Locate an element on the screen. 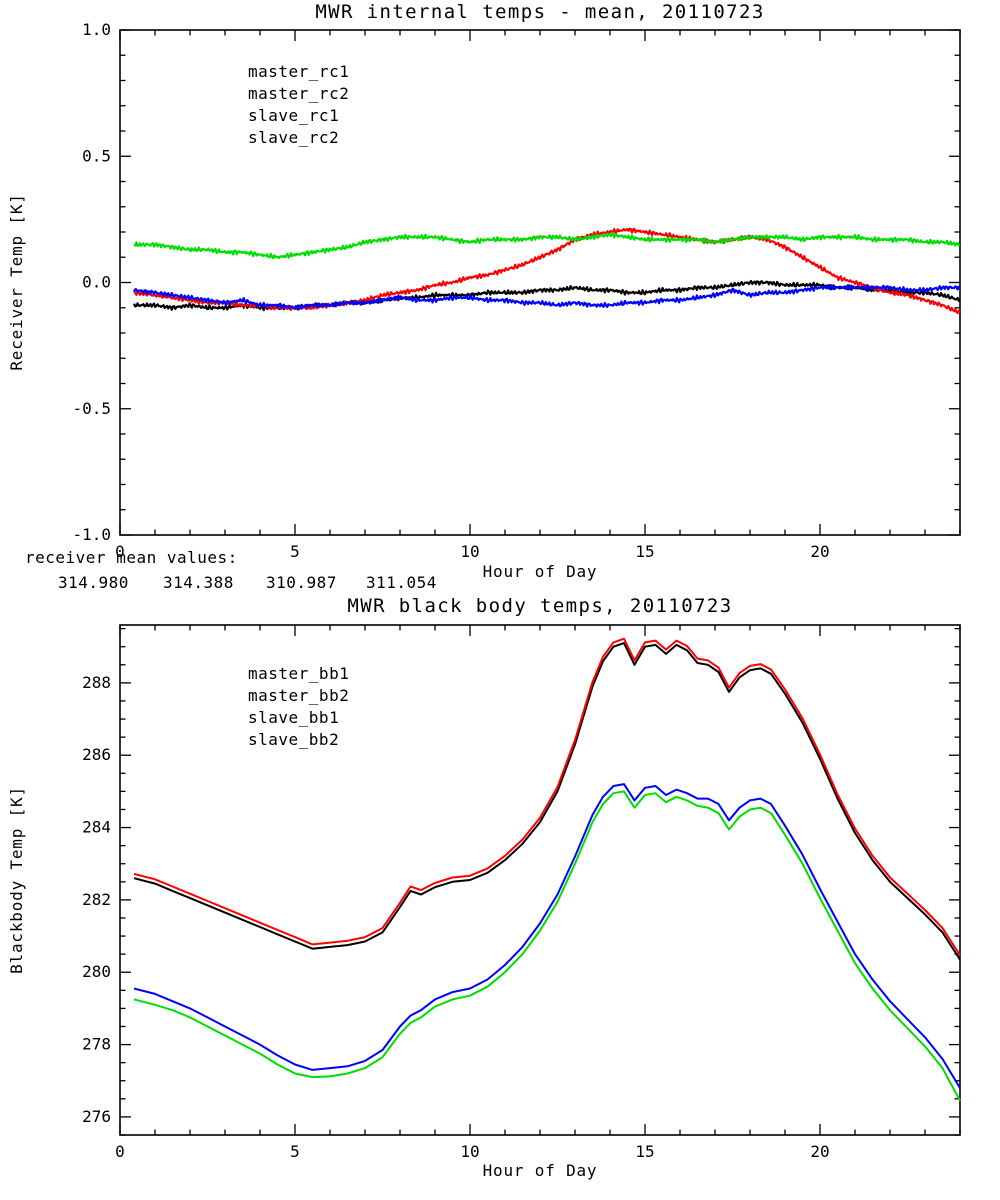 This screenshot has width=1000, height=1200. mean-value-slave-rc2: 311.054 is located at coordinates (401, 582).